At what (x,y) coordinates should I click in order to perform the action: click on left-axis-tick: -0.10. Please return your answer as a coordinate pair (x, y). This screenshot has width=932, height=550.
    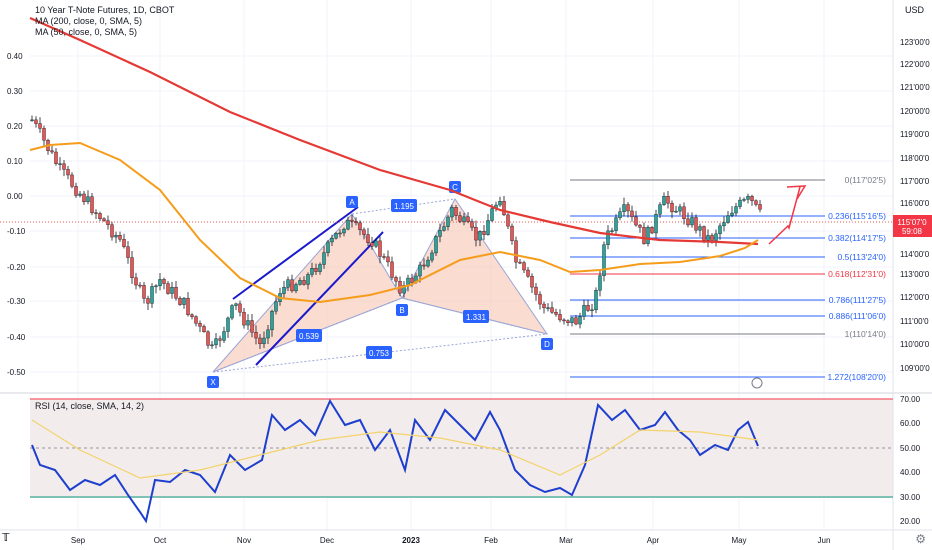
    Looking at the image, I should click on (16, 231).